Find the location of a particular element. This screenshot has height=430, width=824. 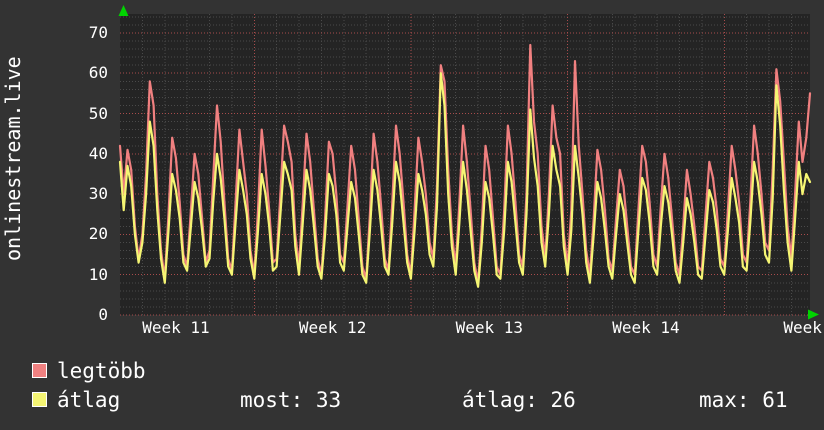

y-tick-10: 10 is located at coordinates (98, 274).